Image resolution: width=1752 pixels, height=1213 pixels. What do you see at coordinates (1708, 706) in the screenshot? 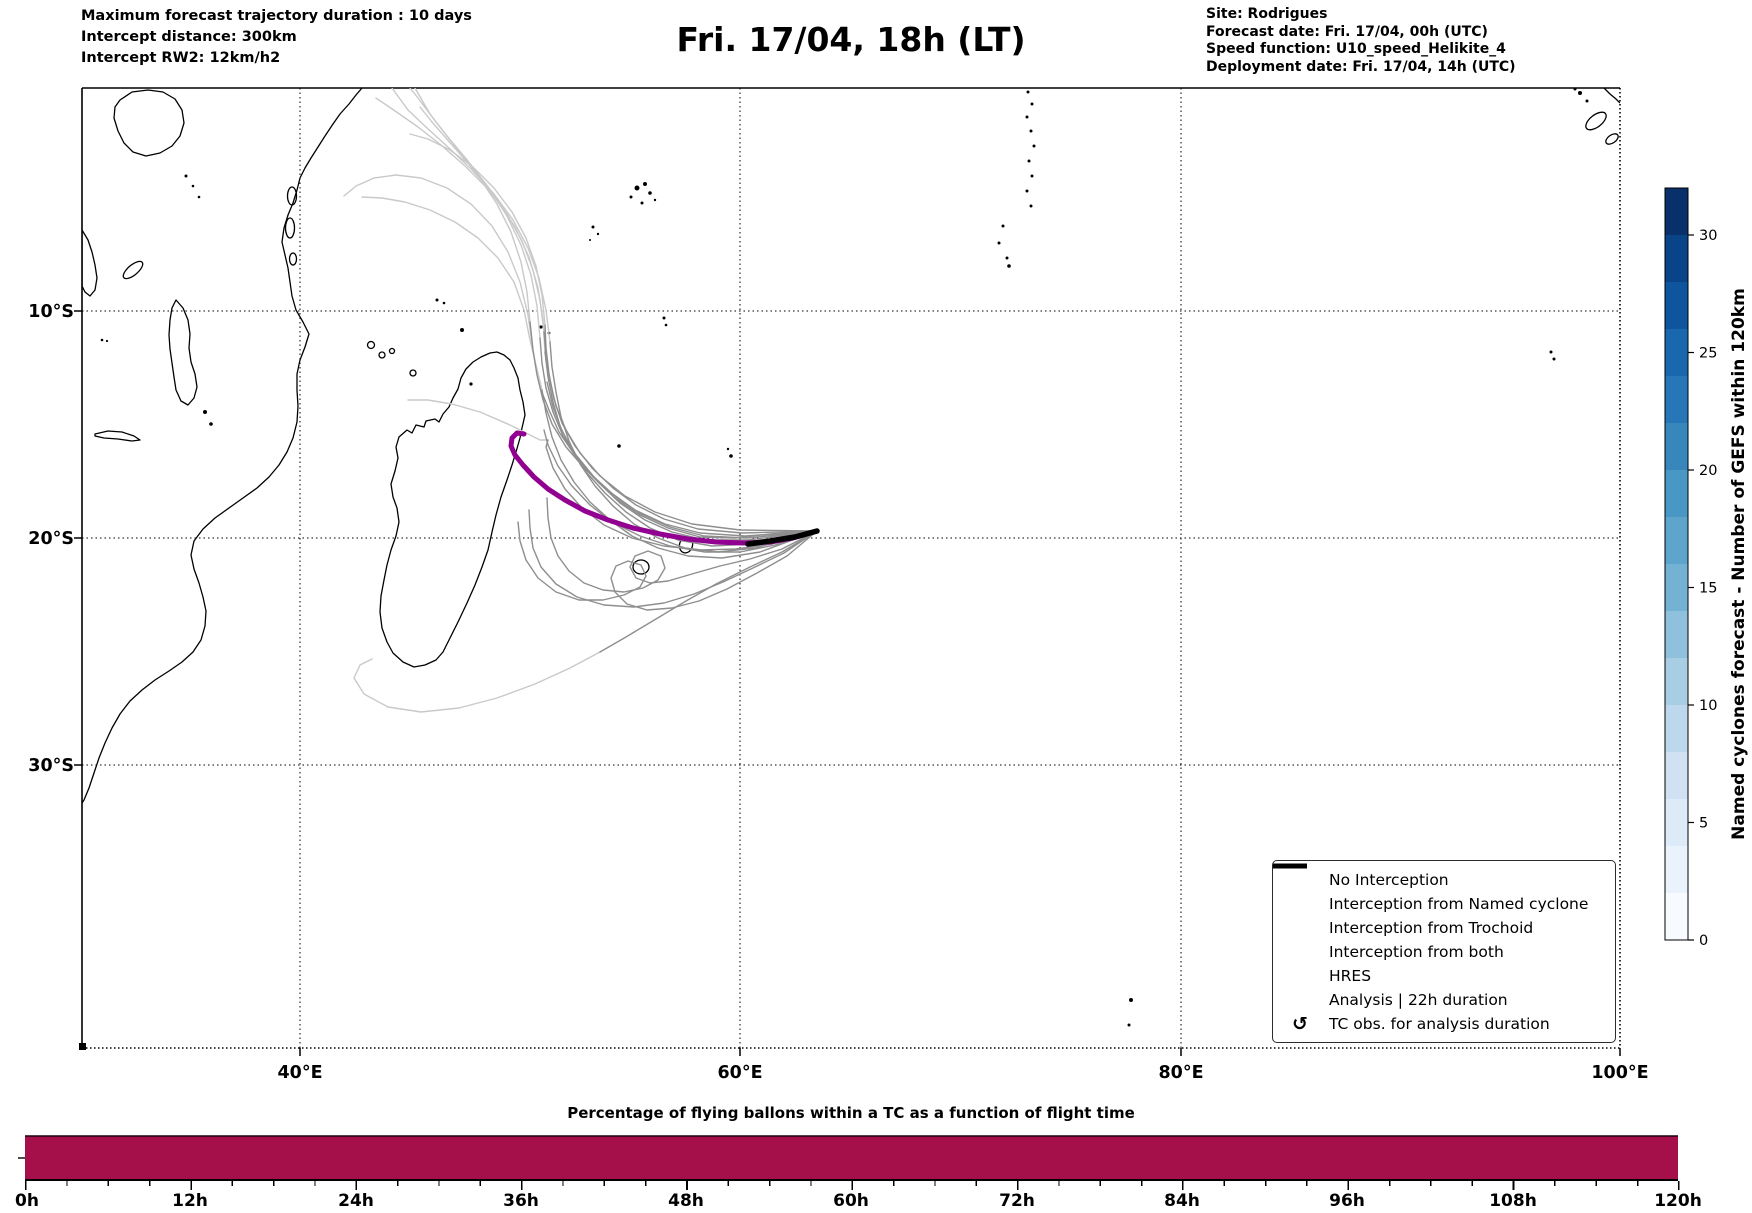
I see `colorbar-tick-10: 10` at bounding box center [1708, 706].